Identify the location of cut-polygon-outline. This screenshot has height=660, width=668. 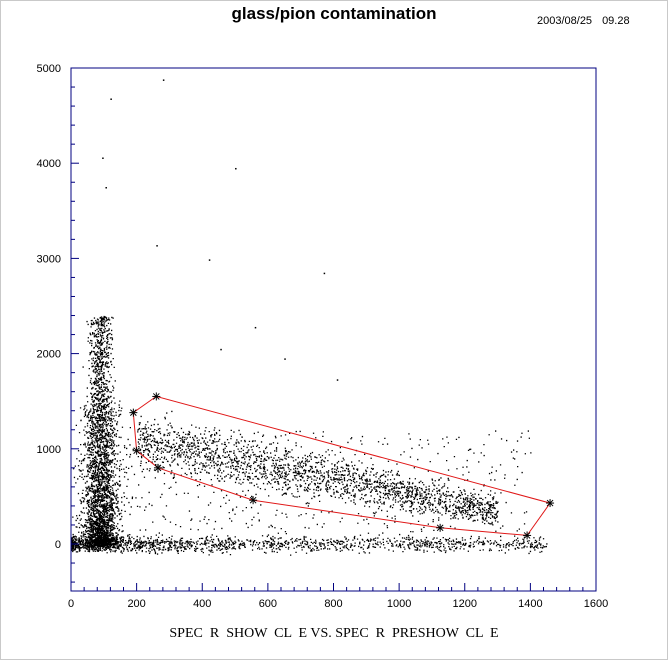
(341, 465).